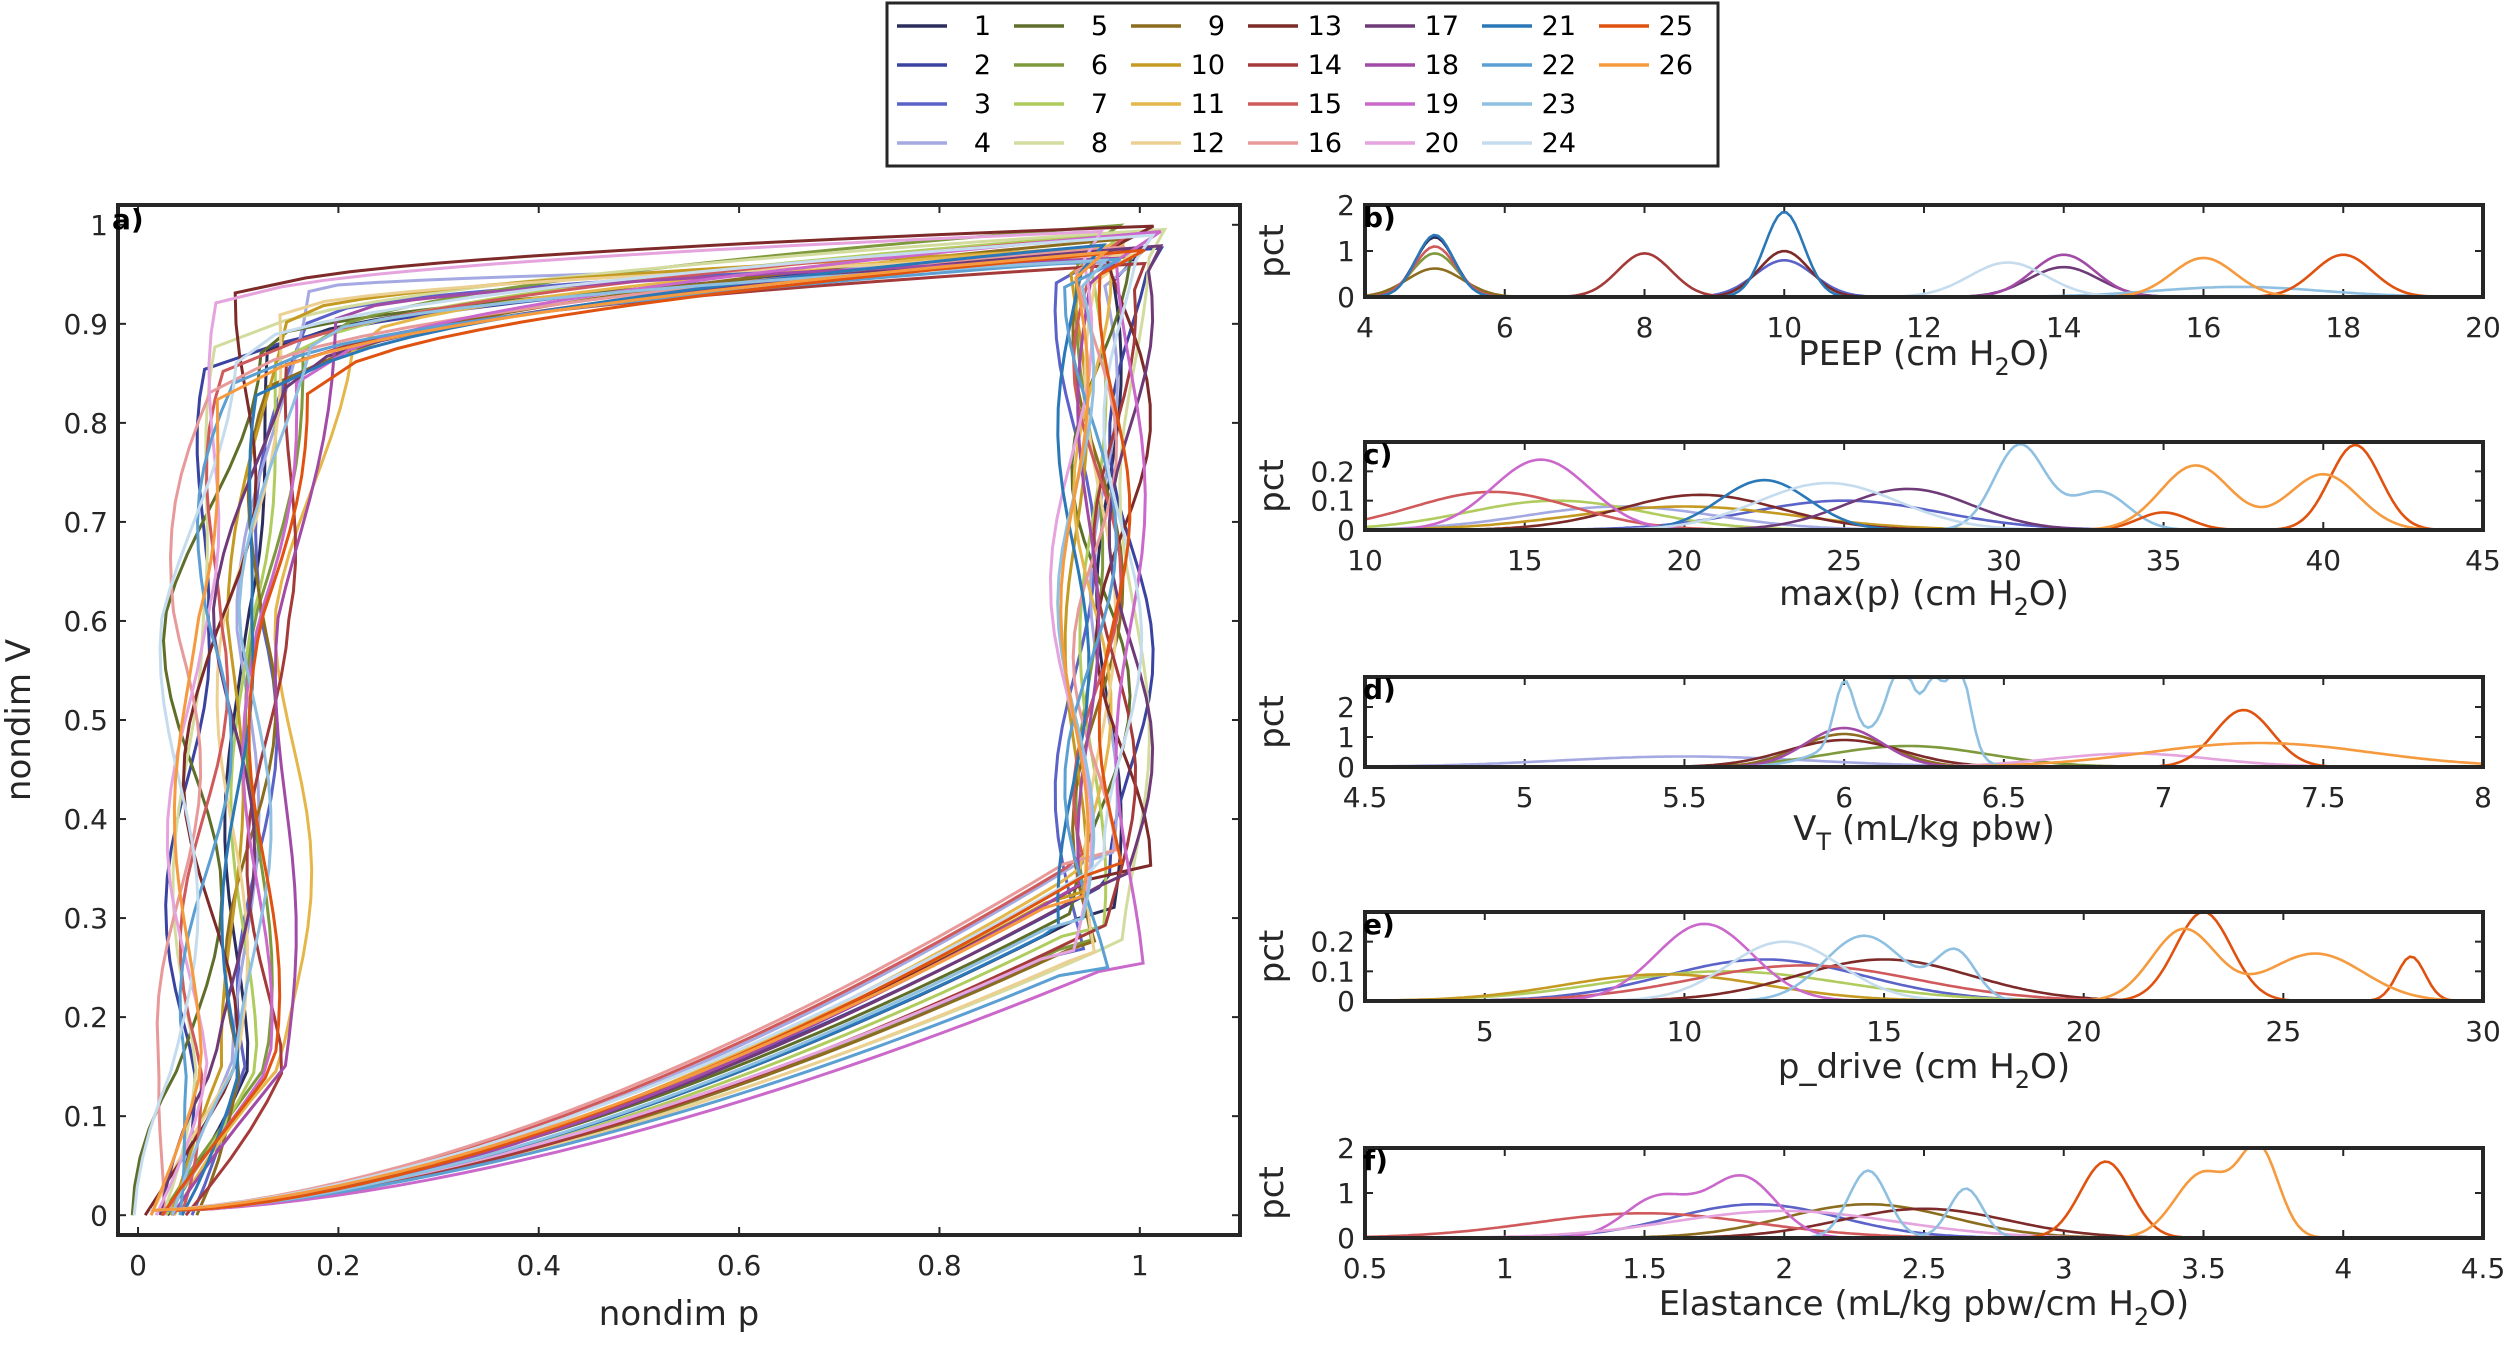 This screenshot has height=1352, width=2517. What do you see at coordinates (1896, 1067) in the screenshot?
I see `x-axis-label-main: p_drive (cm H` at bounding box center [1896, 1067].